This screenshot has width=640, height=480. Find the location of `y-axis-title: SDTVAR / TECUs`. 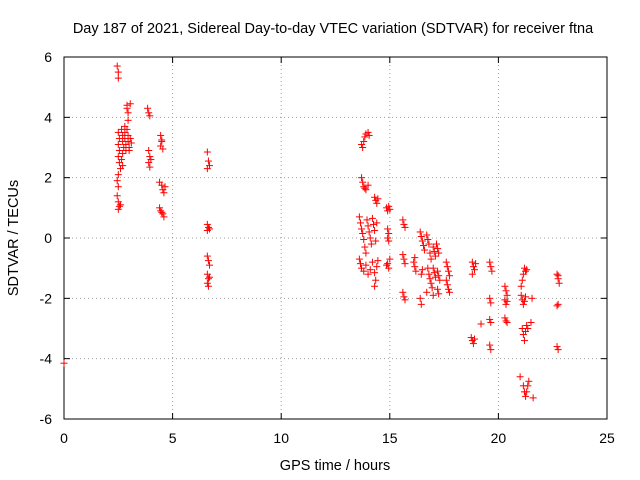

y-axis-title: SDTVAR / TECUs is located at coordinates (14, 238).